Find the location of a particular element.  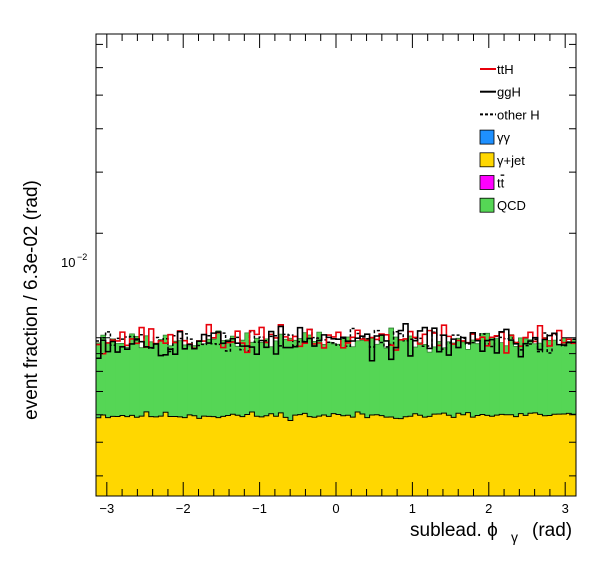

gjet-outline is located at coordinates (336, 416).